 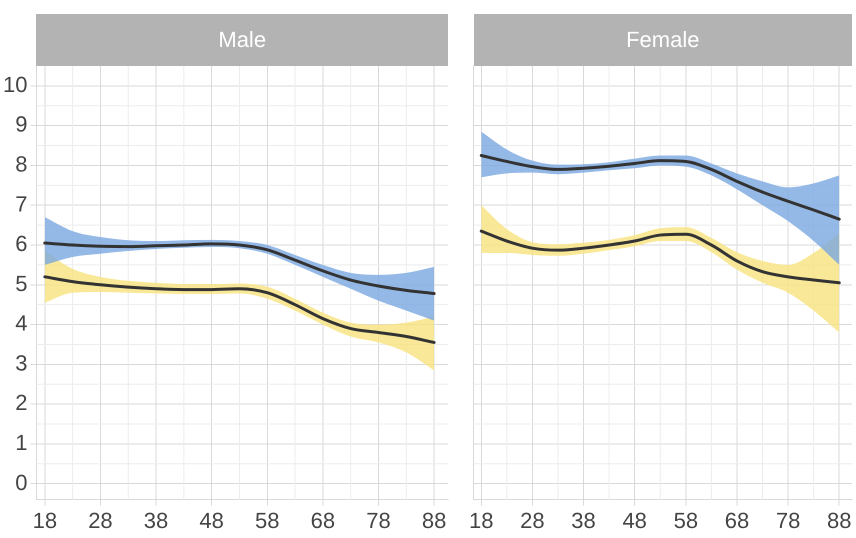 I want to click on y-tick-label: 0, so click(x=21, y=482).